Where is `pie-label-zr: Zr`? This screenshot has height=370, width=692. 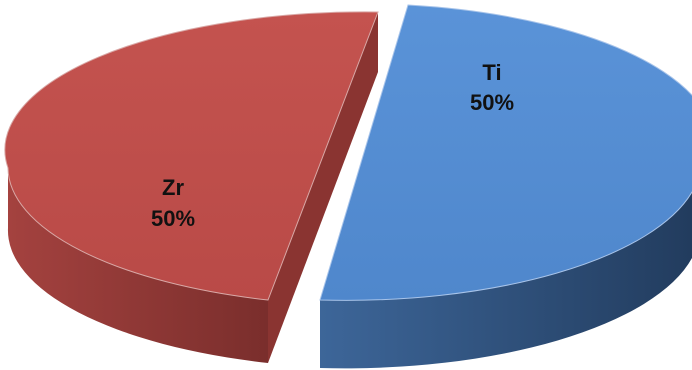 pie-label-zr: Zr is located at coordinates (173, 187).